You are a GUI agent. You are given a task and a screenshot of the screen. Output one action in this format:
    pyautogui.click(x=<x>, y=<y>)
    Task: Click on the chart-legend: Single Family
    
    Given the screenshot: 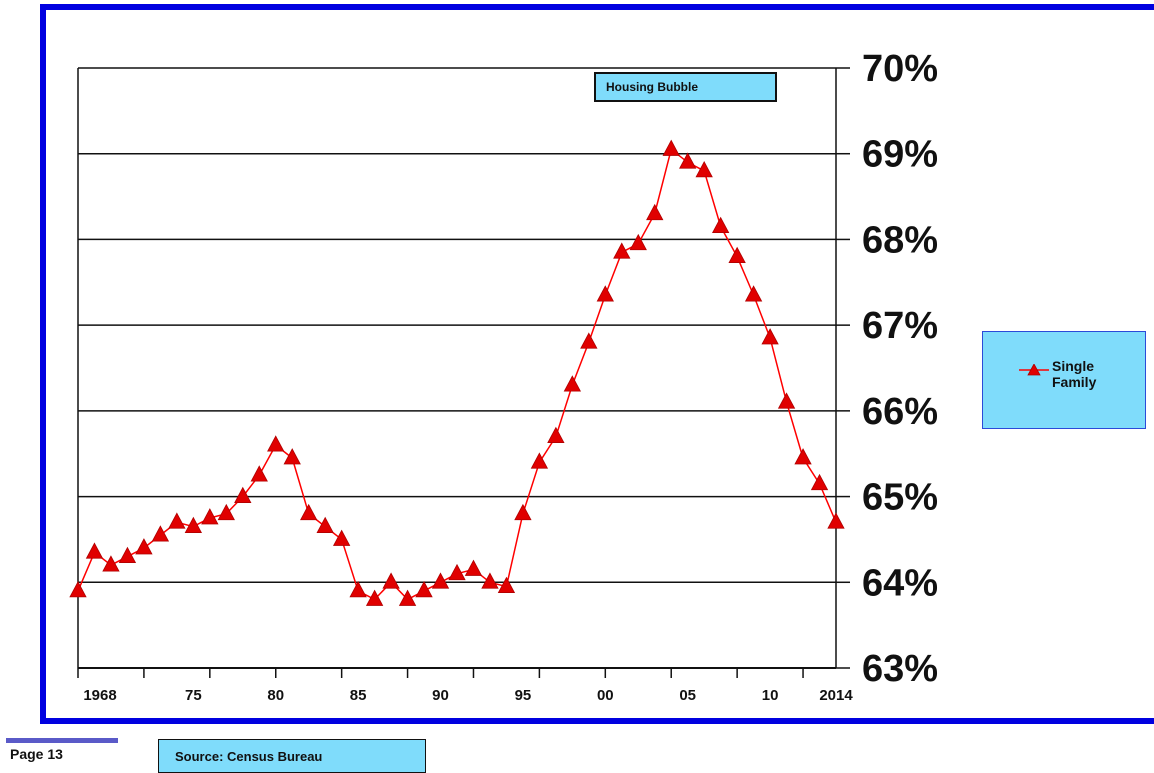 What is the action you would take?
    pyautogui.click(x=1064, y=380)
    